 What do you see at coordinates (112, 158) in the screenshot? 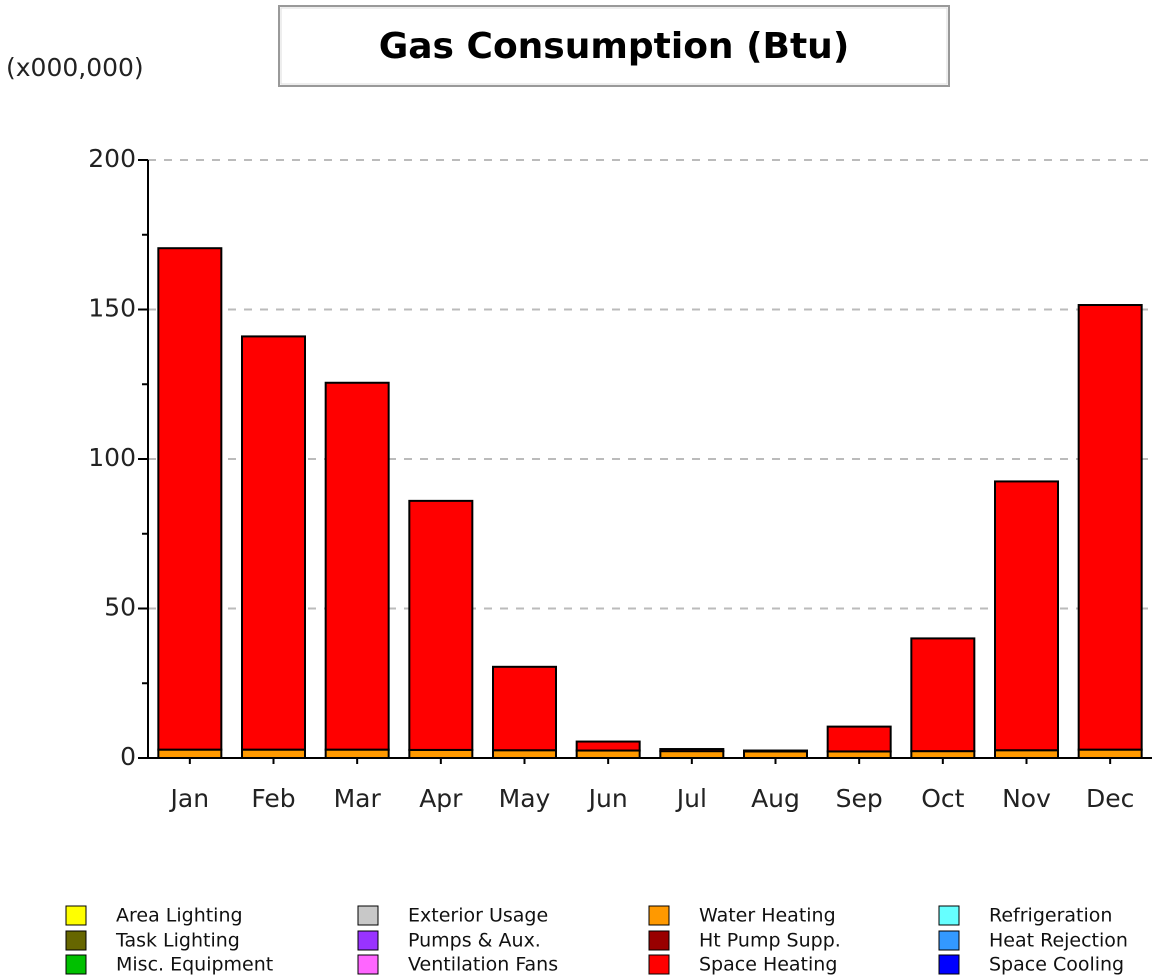
I see `y-tick-label: 200` at bounding box center [112, 158].